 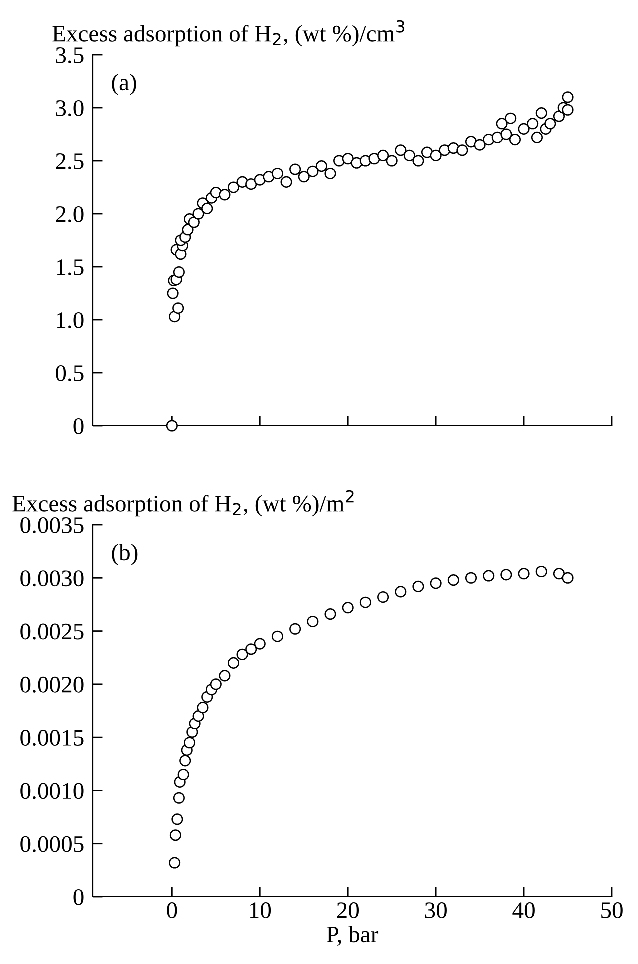 What do you see at coordinates (70, 320) in the screenshot?
I see `y-tick-label: 1.0` at bounding box center [70, 320].